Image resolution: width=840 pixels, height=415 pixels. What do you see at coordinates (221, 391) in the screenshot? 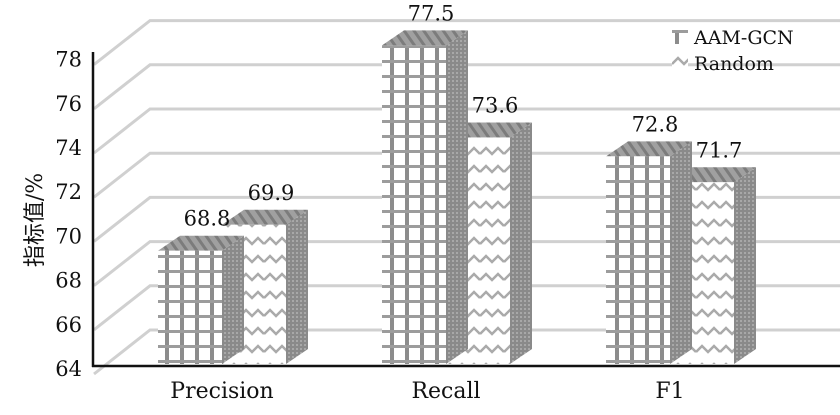
I see `x-tick-label: Precision` at bounding box center [221, 391].